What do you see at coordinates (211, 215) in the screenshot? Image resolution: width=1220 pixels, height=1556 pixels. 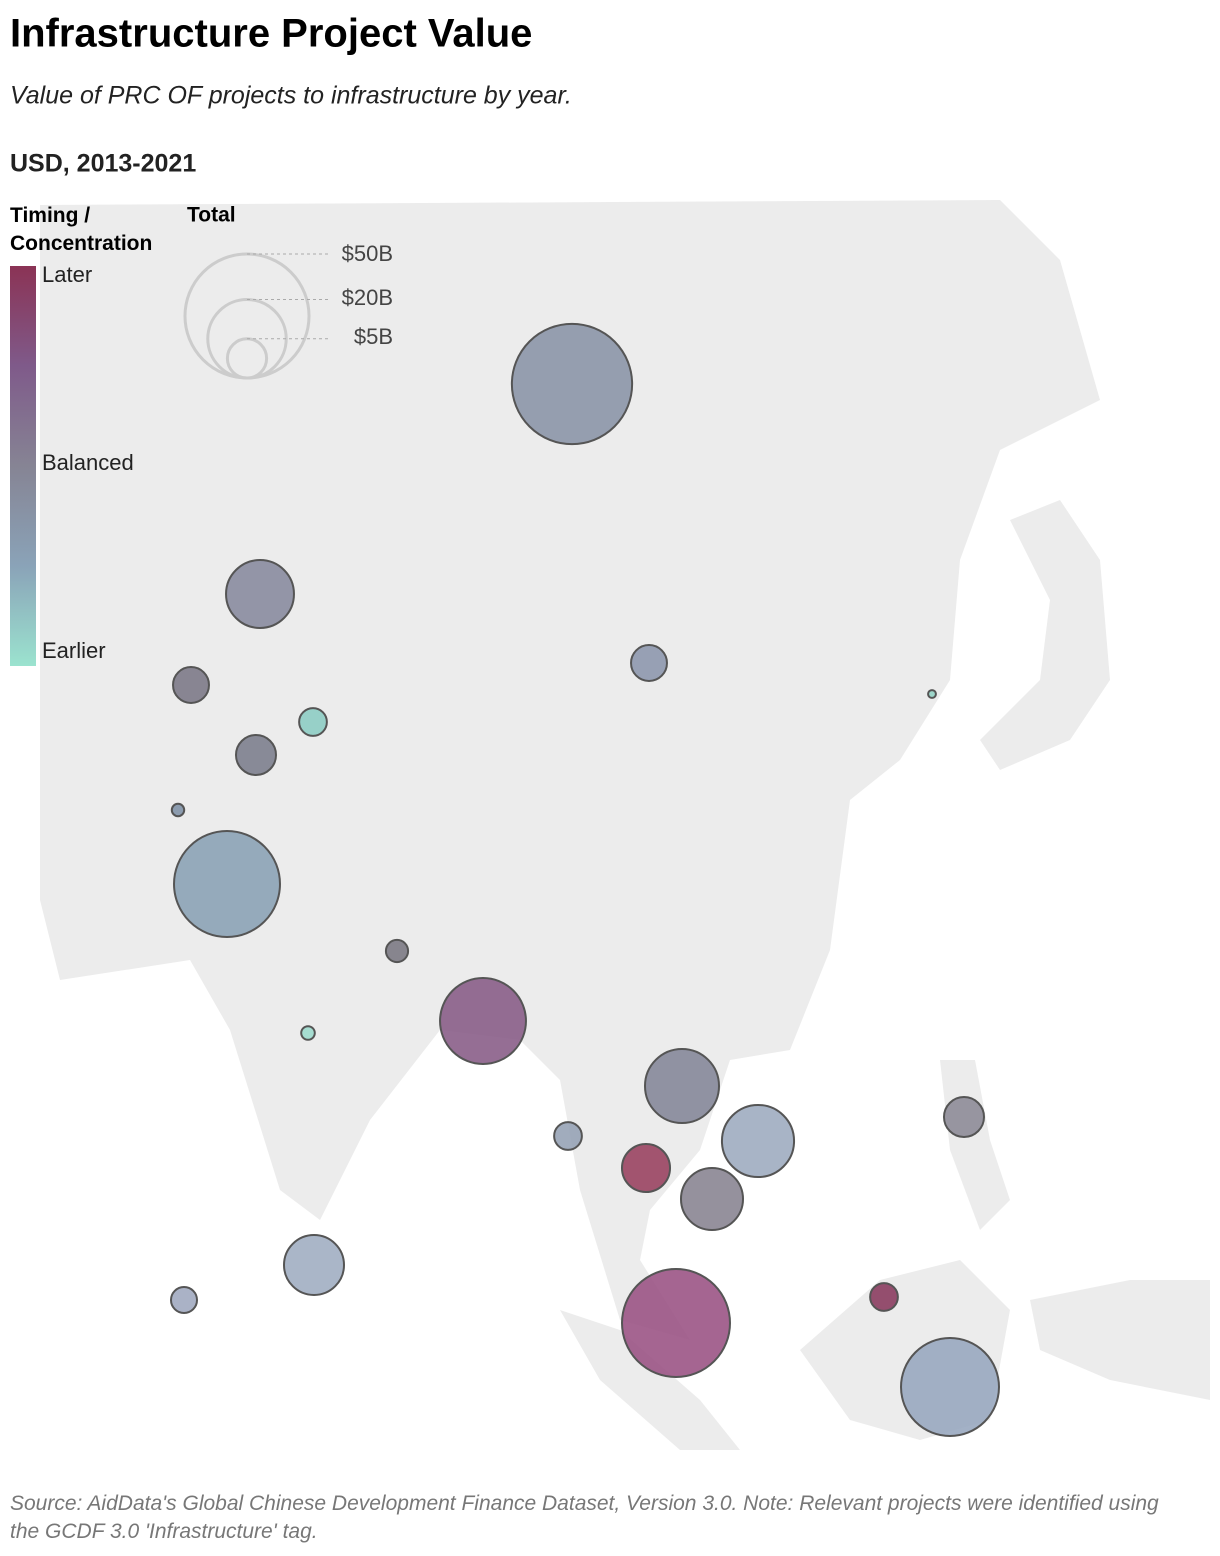 I see `size-legend-title: Total` at bounding box center [211, 215].